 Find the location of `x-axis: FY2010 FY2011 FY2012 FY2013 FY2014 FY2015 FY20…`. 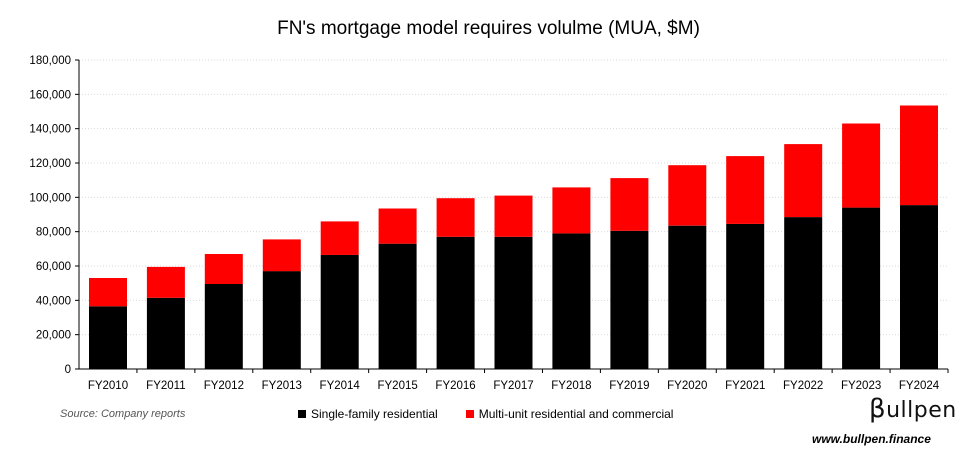

x-axis: FY2010 FY2011 FY2012 FY2013 FY2014 FY2015 FY20… is located at coordinates (514, 380).